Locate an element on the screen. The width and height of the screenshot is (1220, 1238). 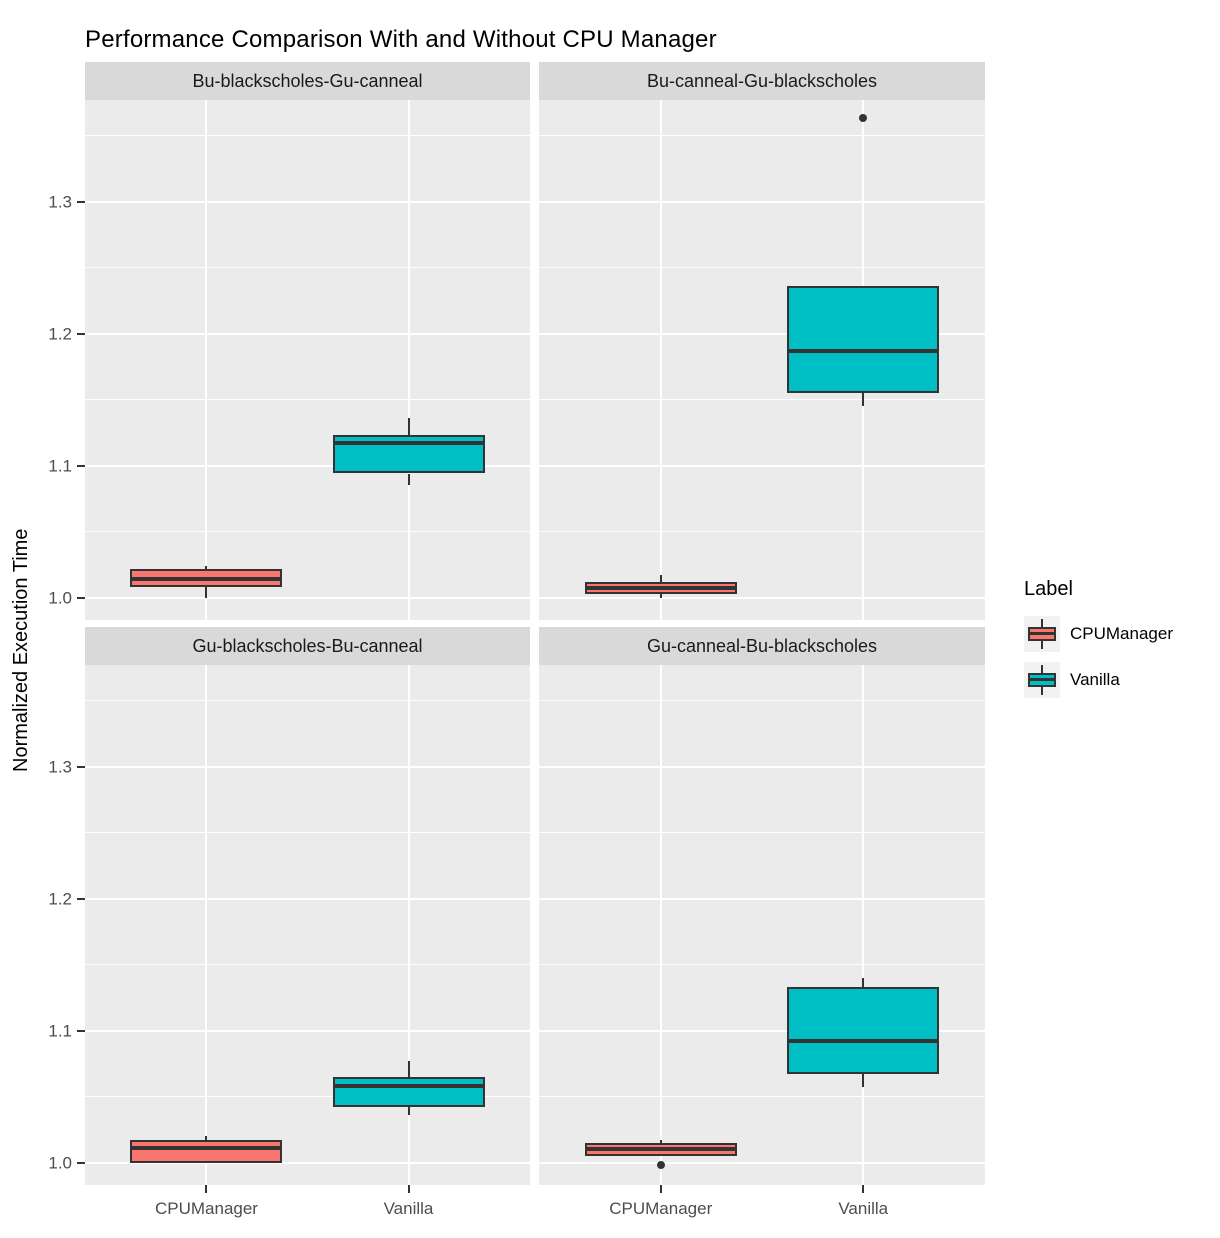
legend-label: Vanilla is located at coordinates (1095, 679).